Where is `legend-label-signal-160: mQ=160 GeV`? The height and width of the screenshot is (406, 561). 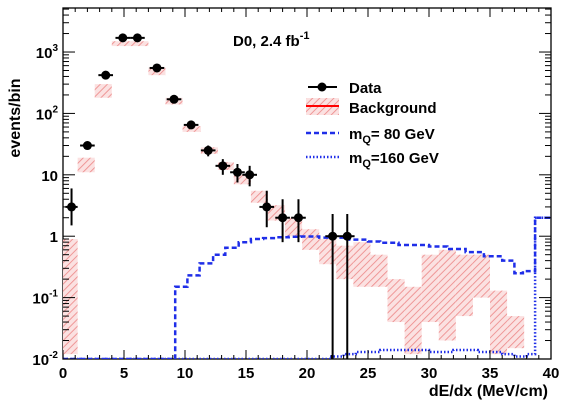
legend-label-signal-160: mQ=160 GeV is located at coordinates (394, 160).